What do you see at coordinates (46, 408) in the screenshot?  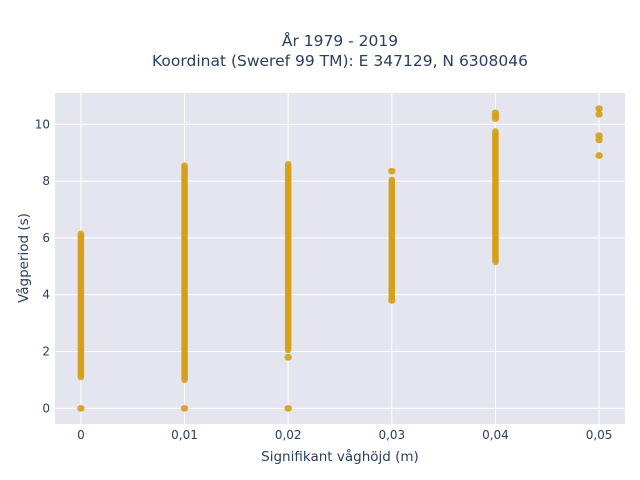 I see `y-tick-label: 0` at bounding box center [46, 408].